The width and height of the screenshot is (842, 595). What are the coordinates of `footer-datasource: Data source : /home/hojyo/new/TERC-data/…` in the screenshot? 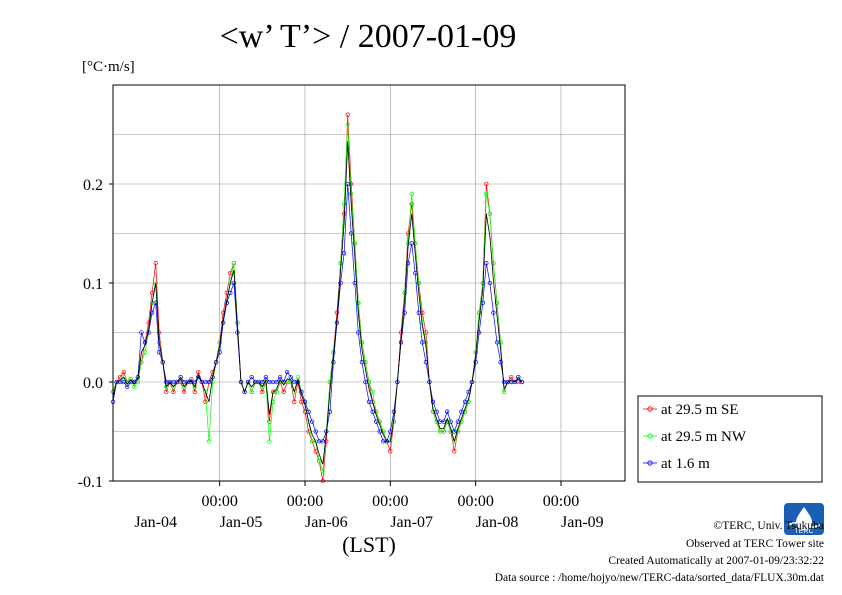 It's located at (659, 578).